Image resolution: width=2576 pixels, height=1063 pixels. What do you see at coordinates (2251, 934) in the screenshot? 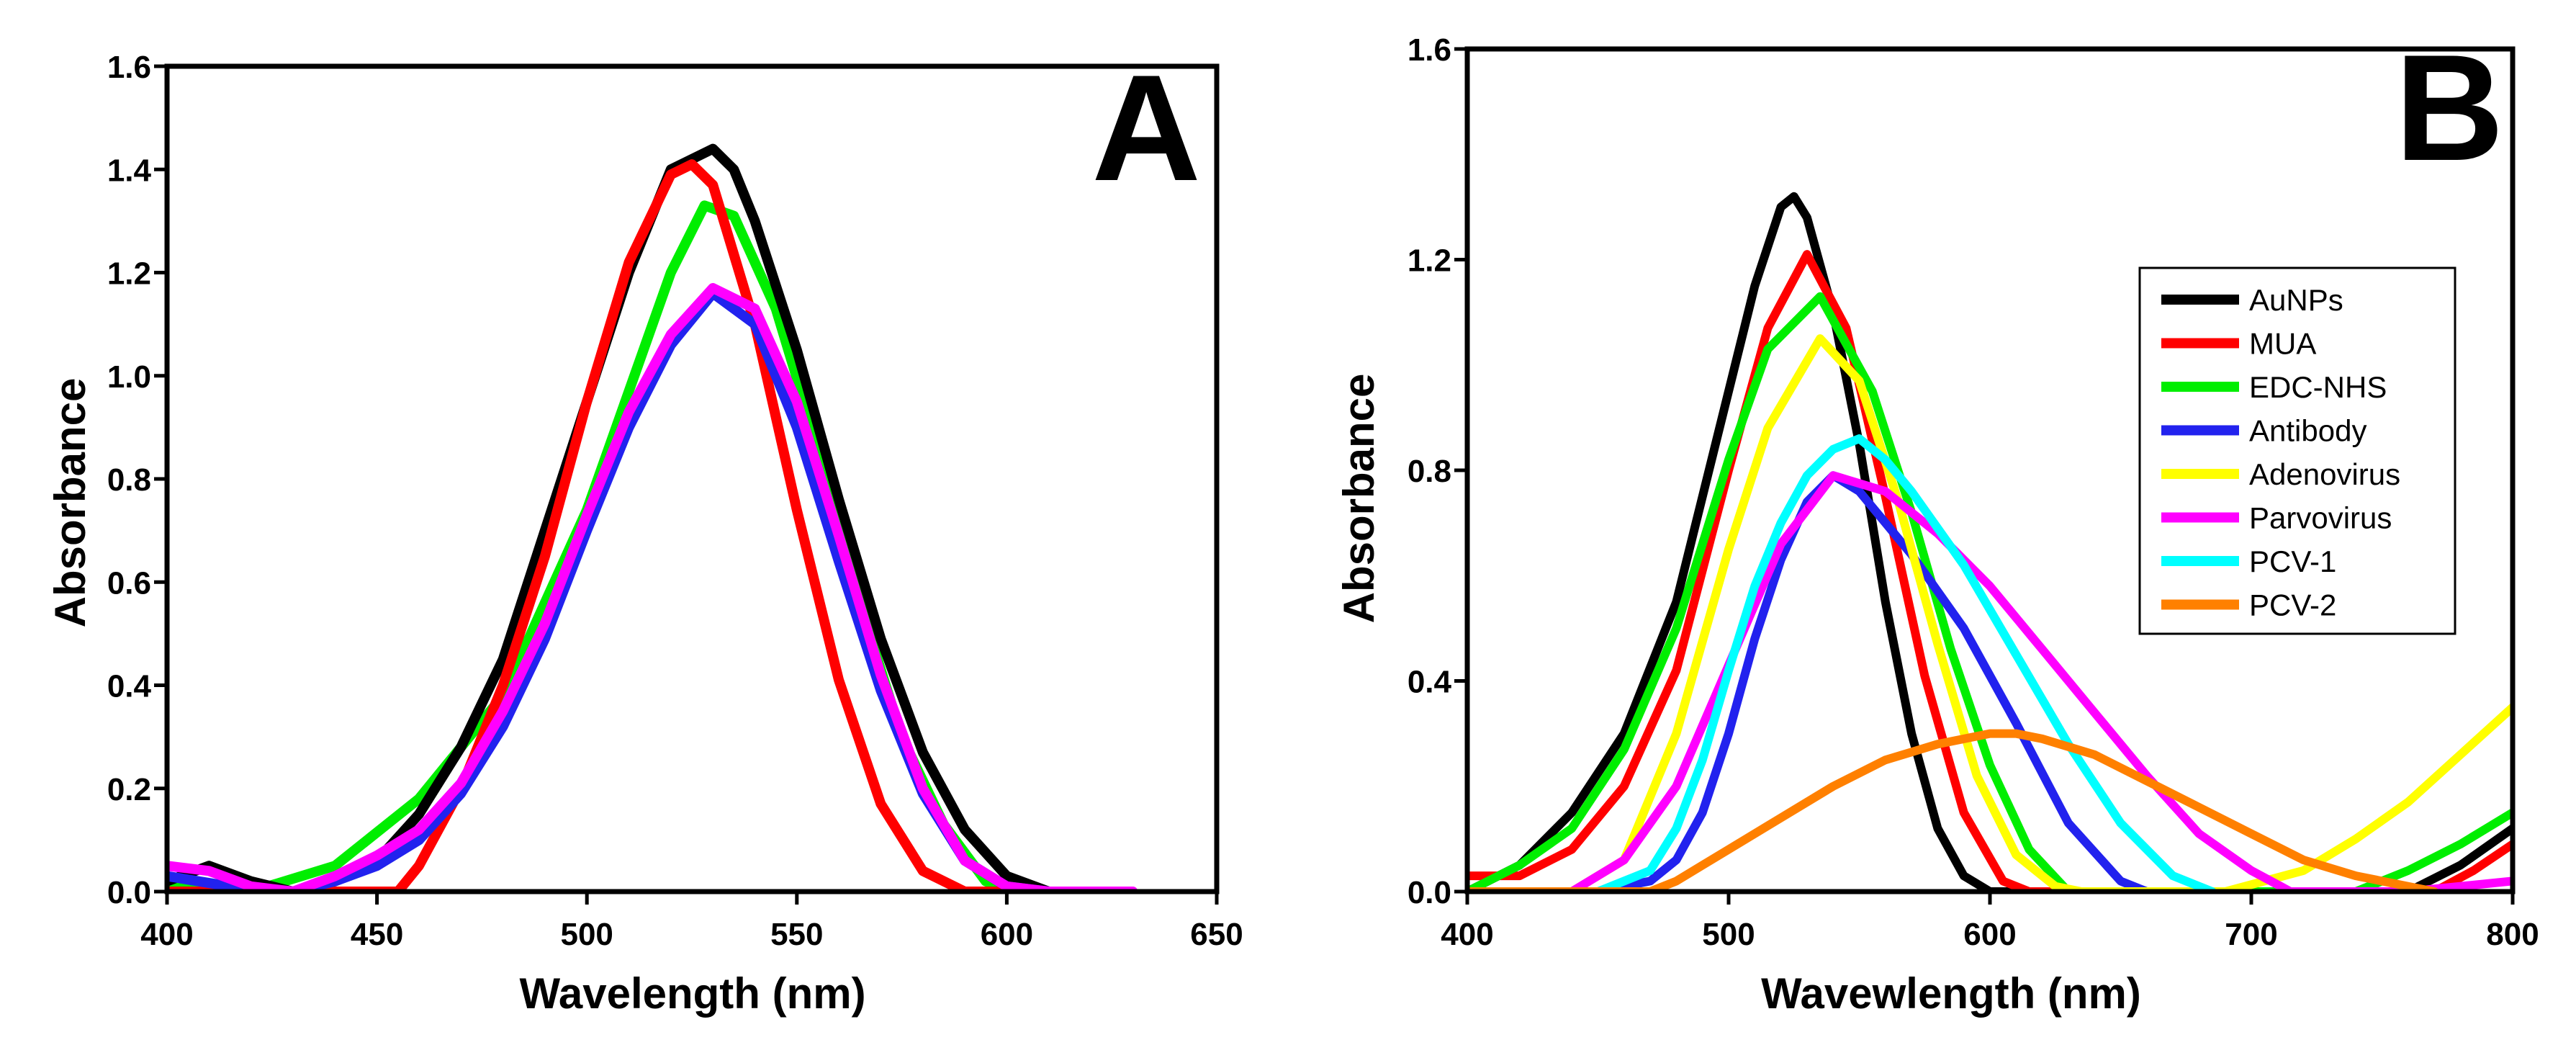
I see `x-tick-label: 700` at bounding box center [2251, 934].